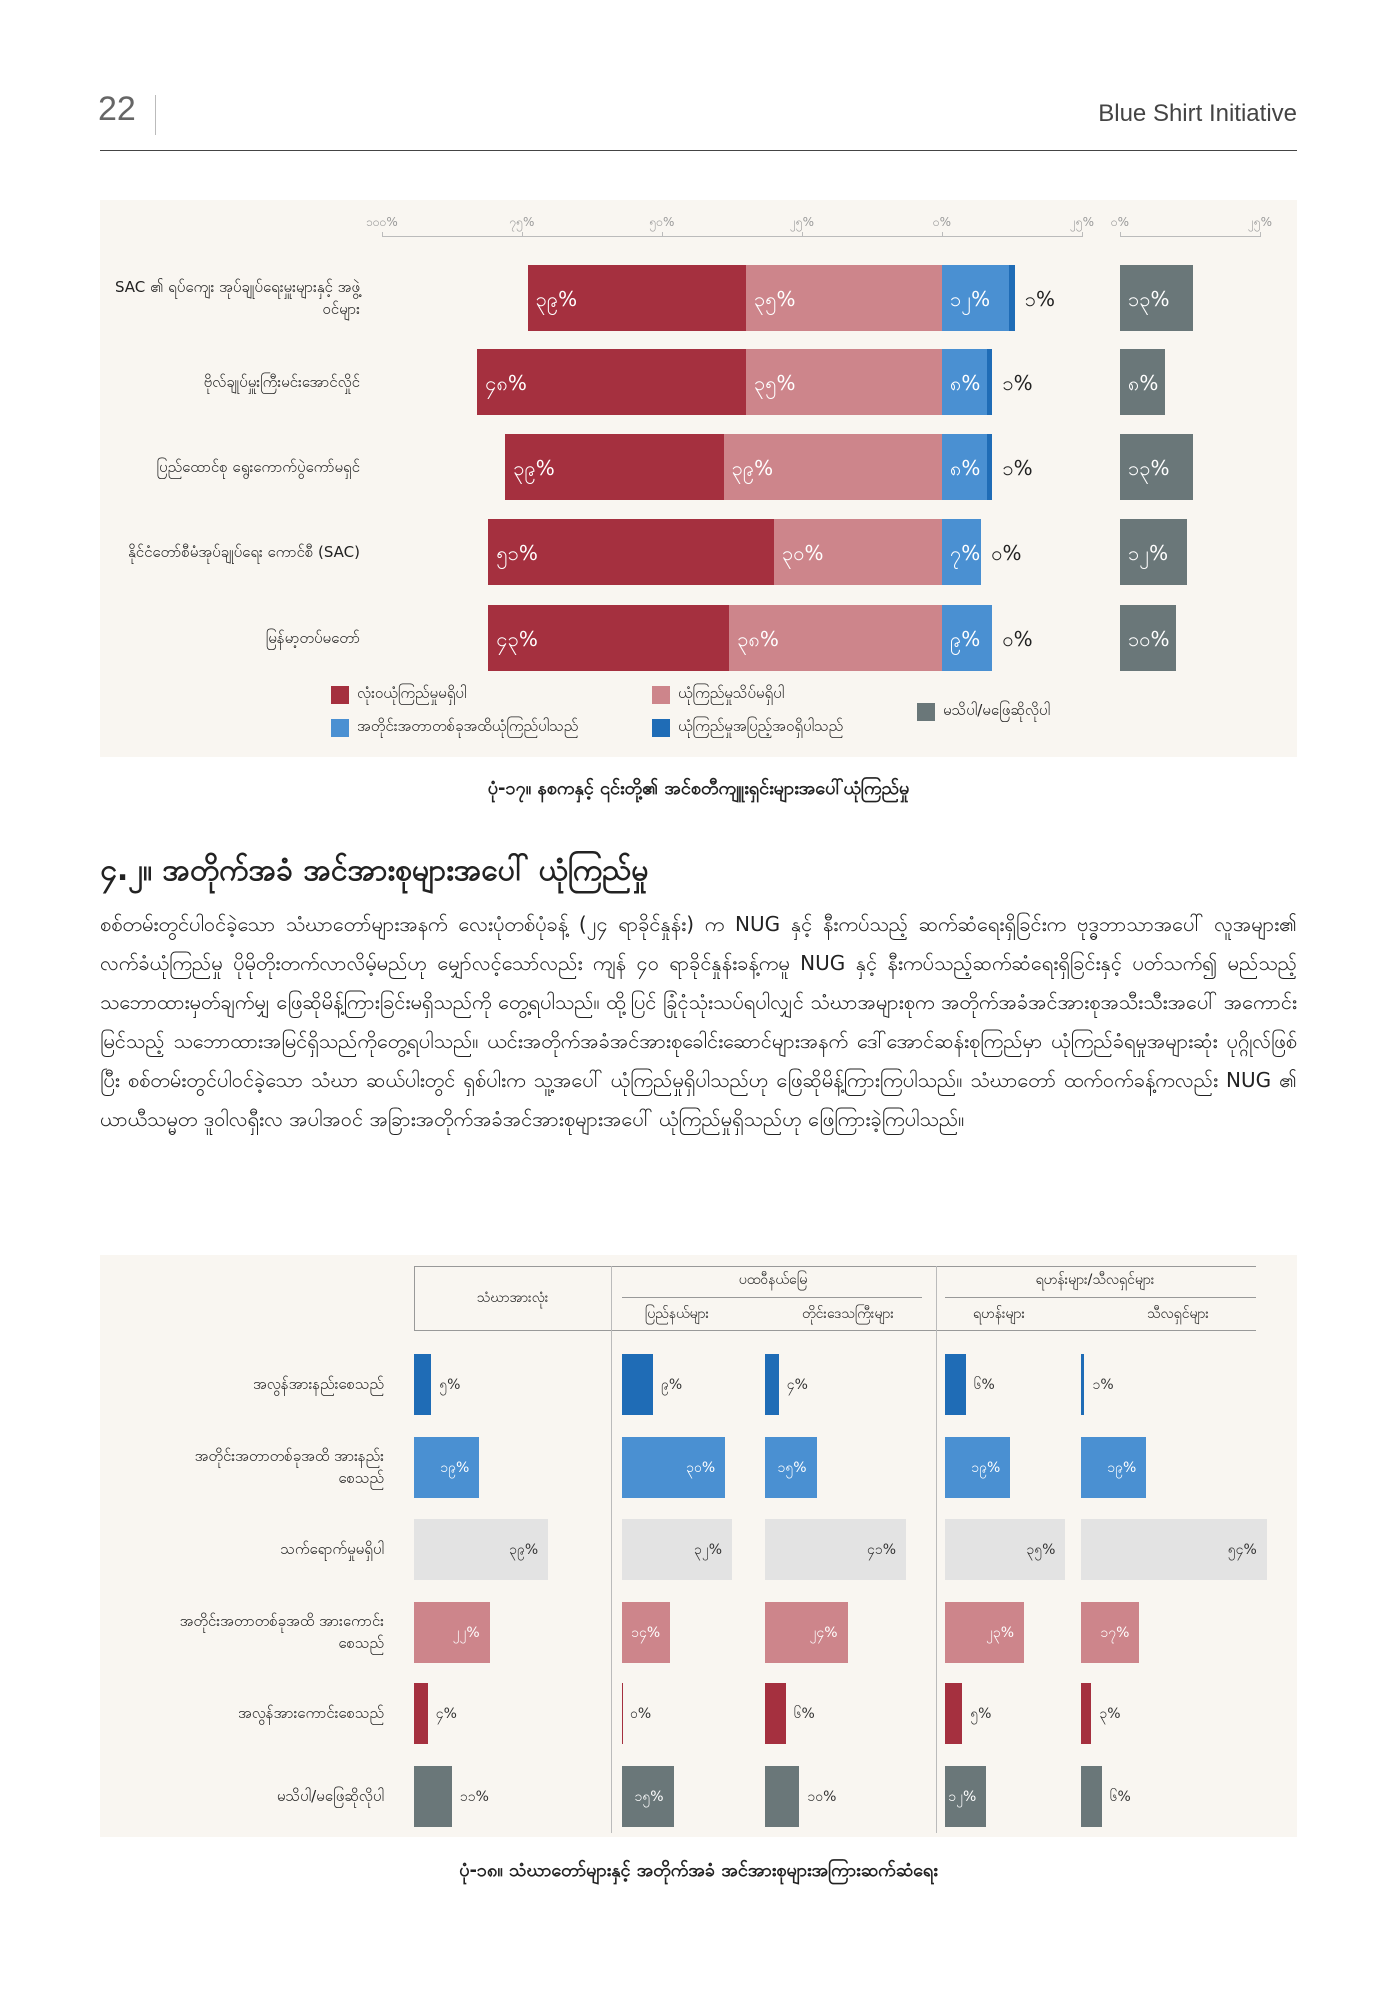 The image size is (1400, 2000). I want to click on x2-tick-label: ၀%, so click(1120, 222).